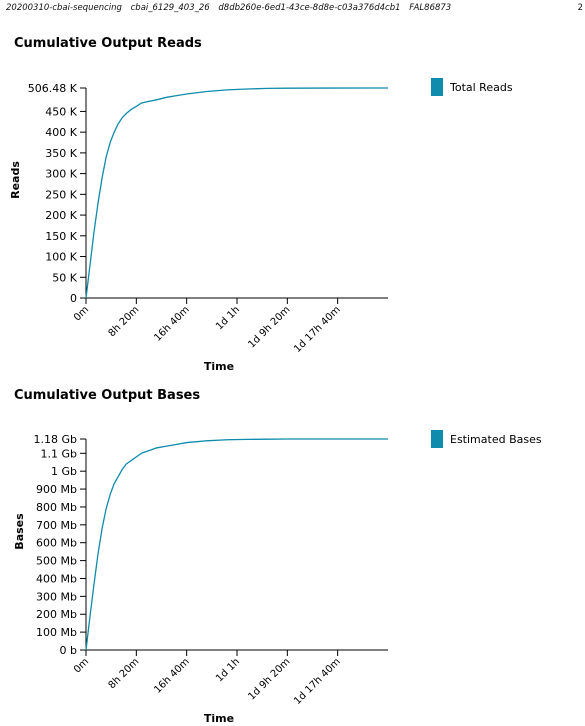  Describe the element at coordinates (56, 578) in the screenshot. I see `y-tick-label: 400 Mb` at that location.